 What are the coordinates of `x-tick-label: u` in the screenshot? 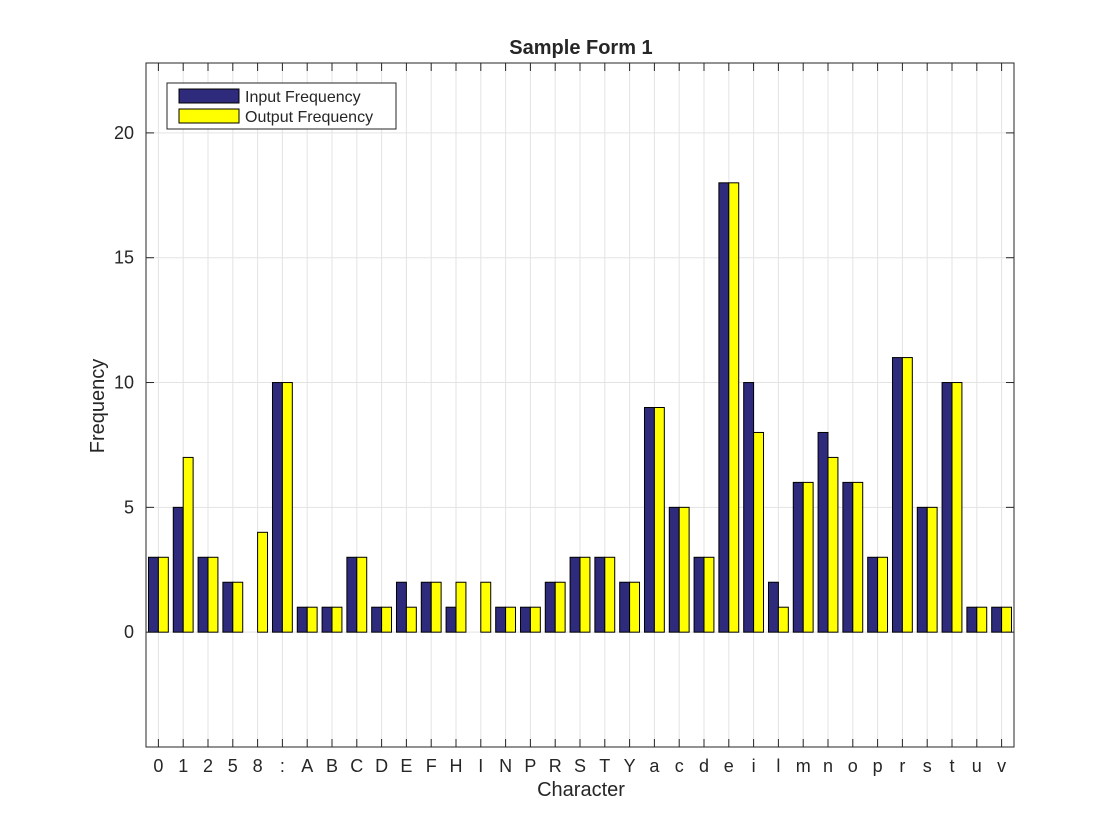 It's located at (977, 766).